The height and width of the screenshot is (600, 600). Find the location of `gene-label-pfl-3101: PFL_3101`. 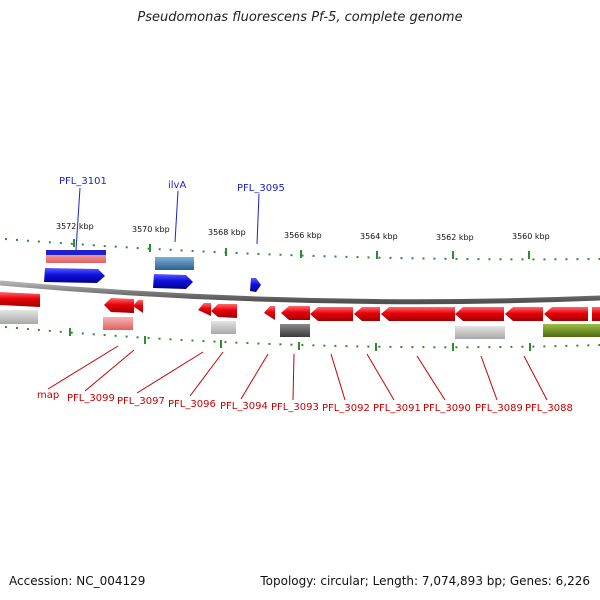

gene-label-pfl-3101: PFL_3101 is located at coordinates (83, 181).